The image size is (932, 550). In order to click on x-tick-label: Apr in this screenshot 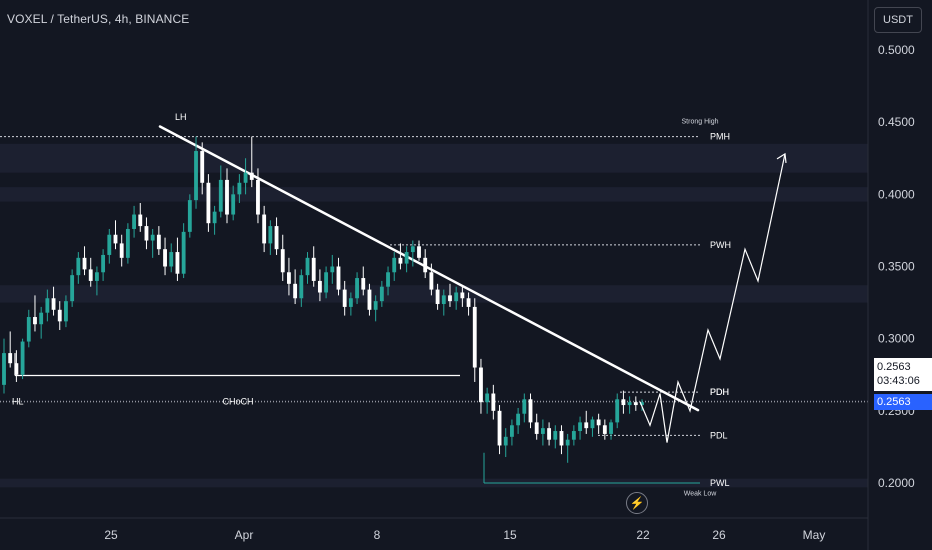, I will do `click(244, 535)`.